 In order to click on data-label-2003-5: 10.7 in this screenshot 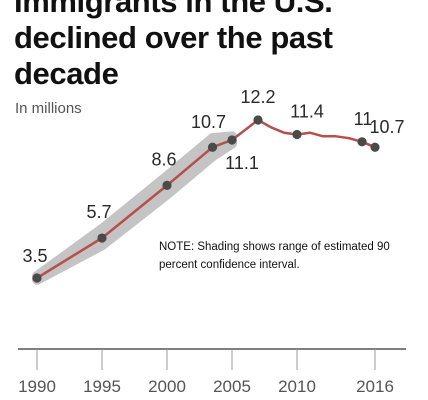, I will do `click(208, 122)`.